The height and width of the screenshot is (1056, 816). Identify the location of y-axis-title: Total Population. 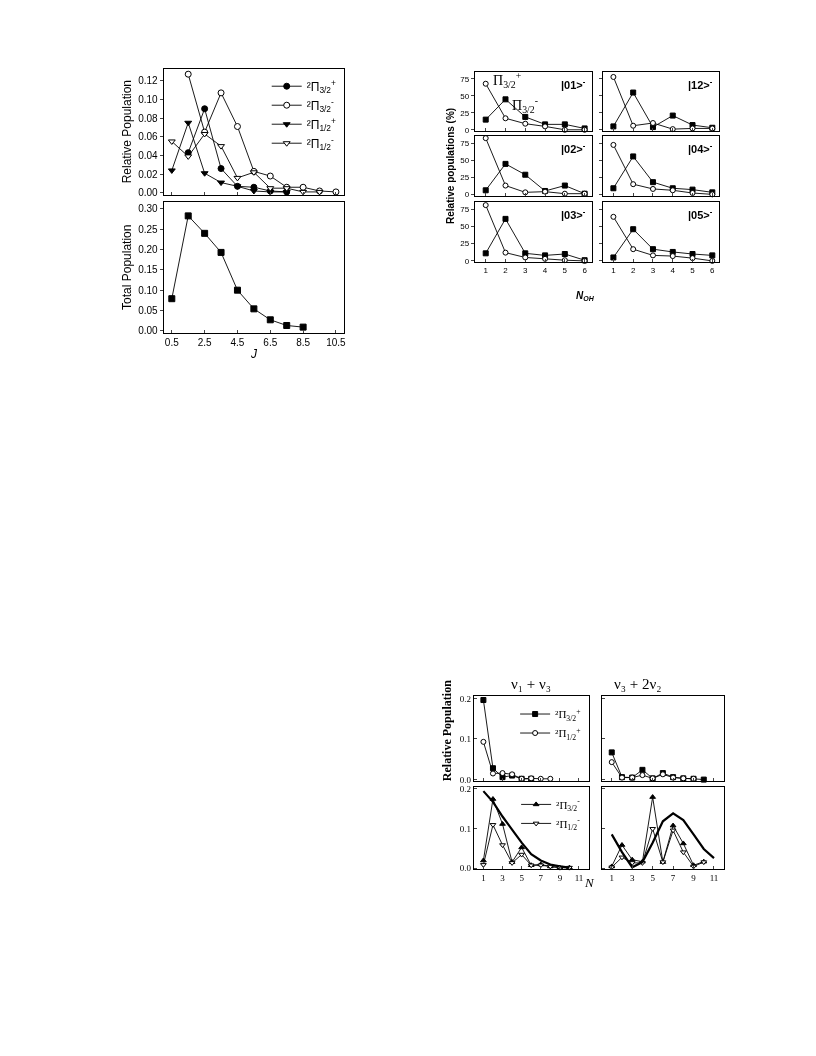
(127, 267).